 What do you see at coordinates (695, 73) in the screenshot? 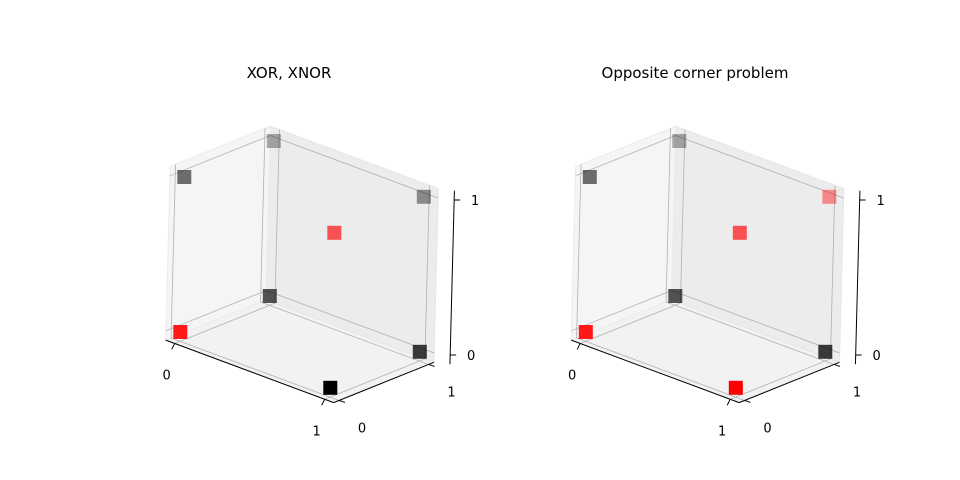
I see `chart-title: Opposite corner problem` at bounding box center [695, 73].